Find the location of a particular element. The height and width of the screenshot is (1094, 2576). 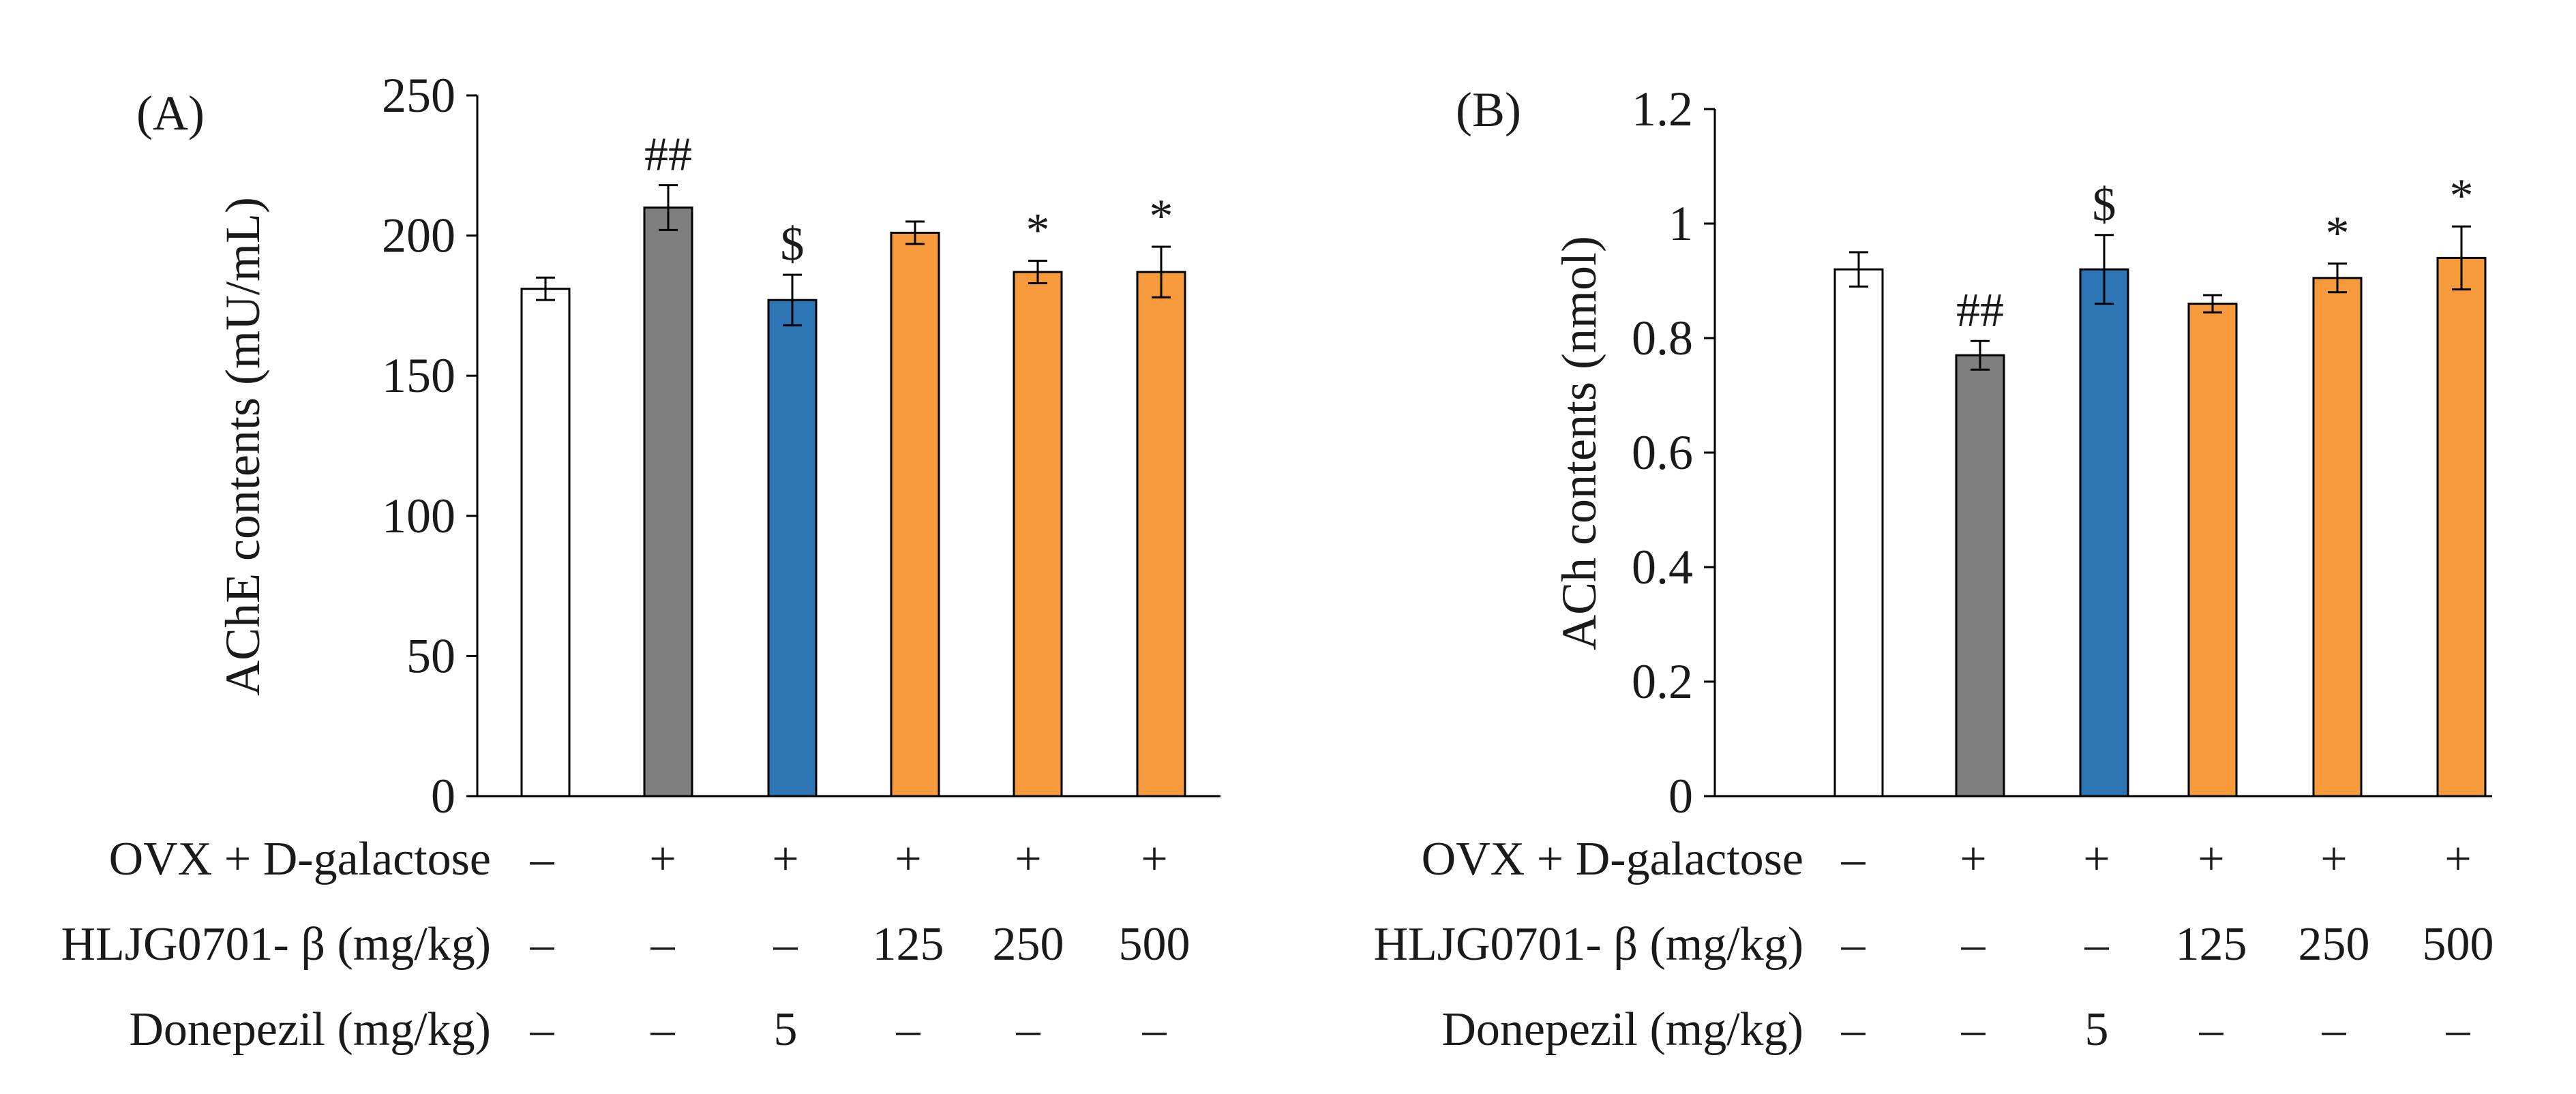

y-tick-label: 0.6 is located at coordinates (1663, 452).